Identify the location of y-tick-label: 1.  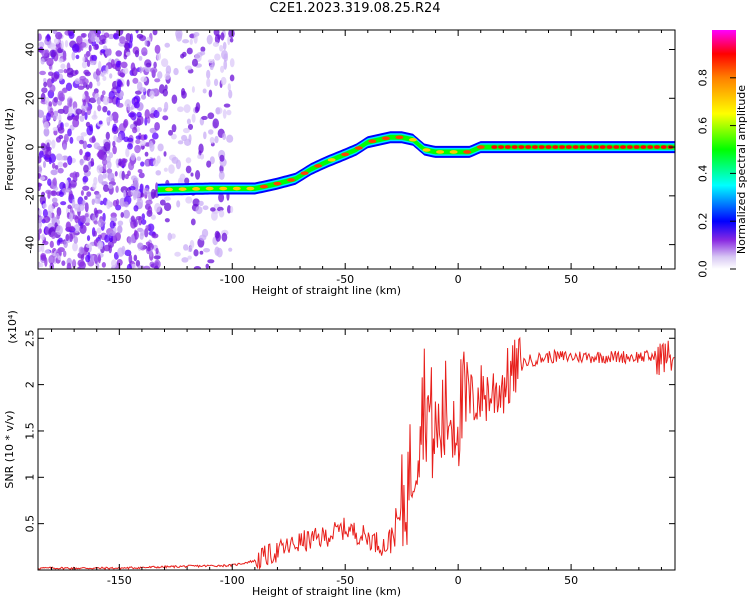
(30, 477).